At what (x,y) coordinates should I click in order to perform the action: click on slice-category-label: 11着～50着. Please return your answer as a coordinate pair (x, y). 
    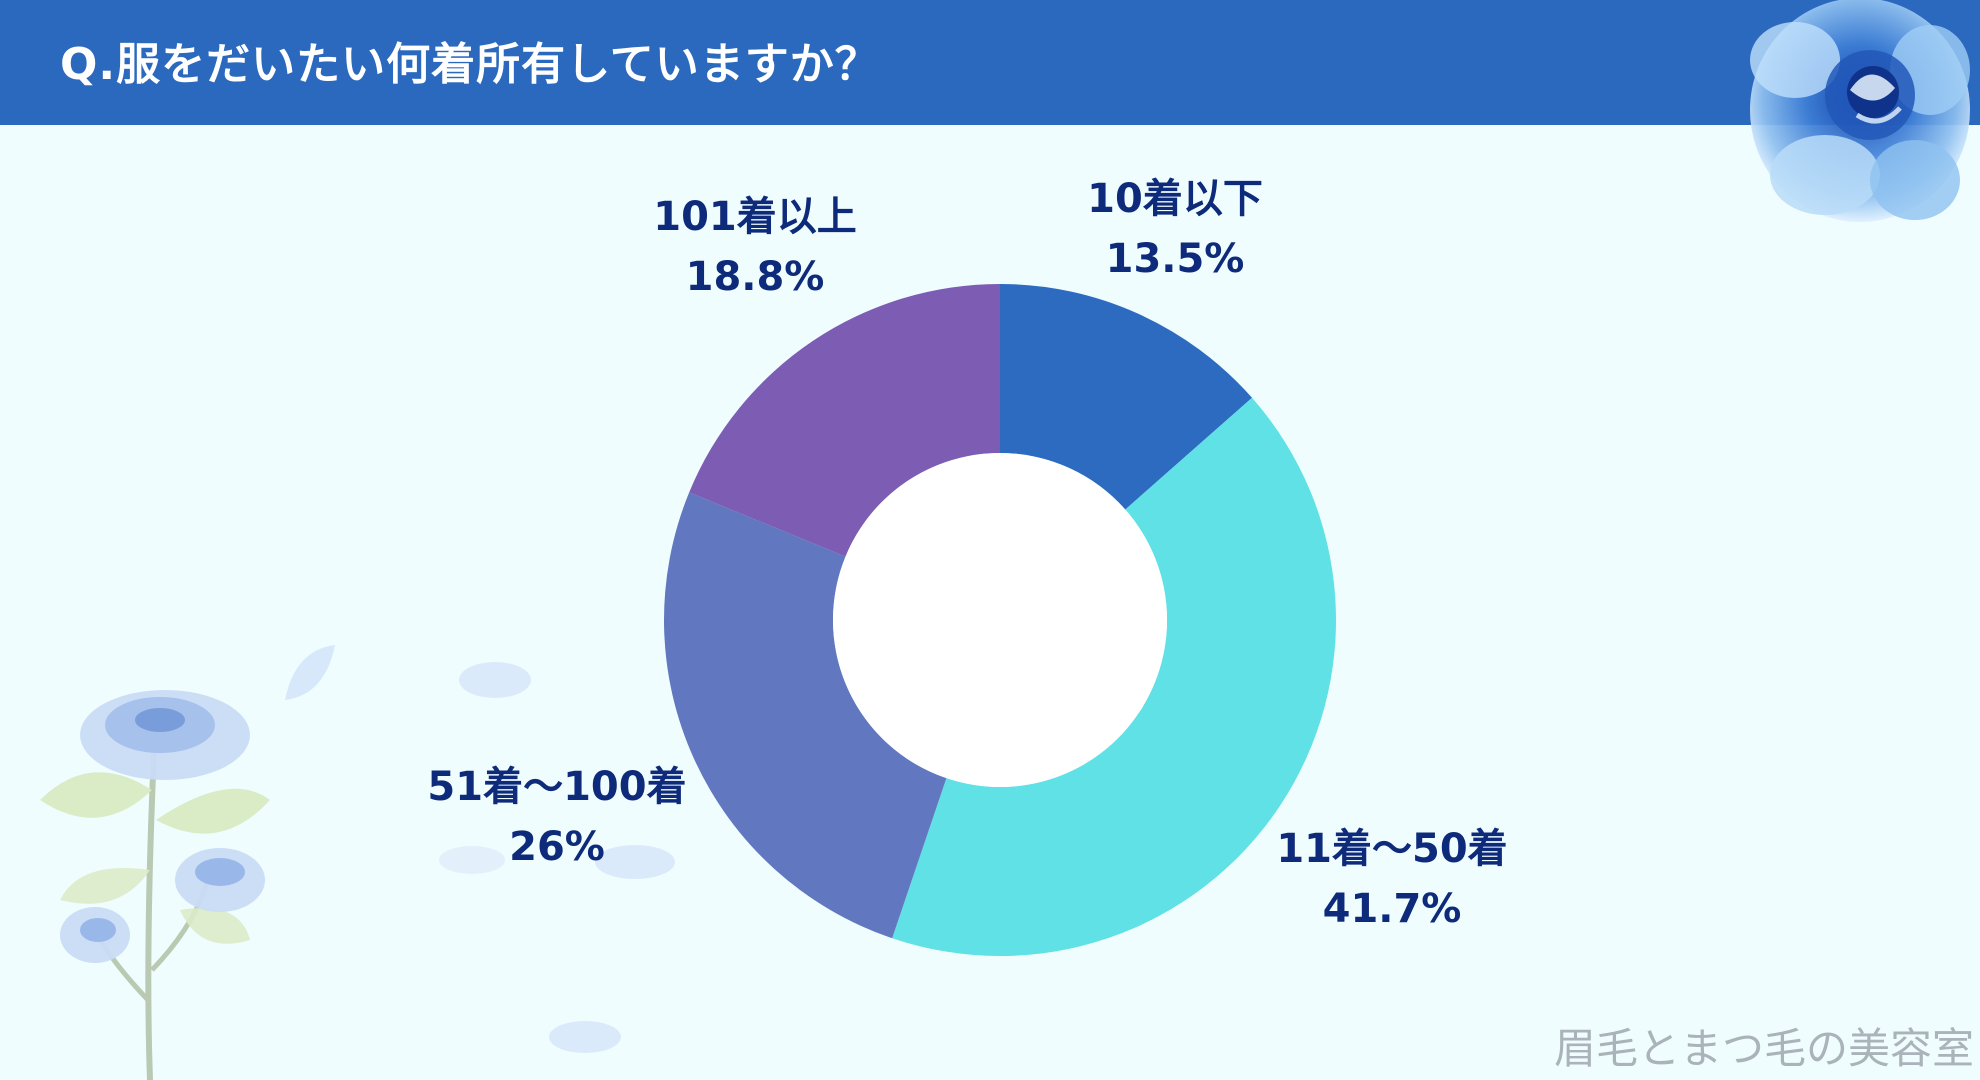
    Looking at the image, I should click on (1391, 849).